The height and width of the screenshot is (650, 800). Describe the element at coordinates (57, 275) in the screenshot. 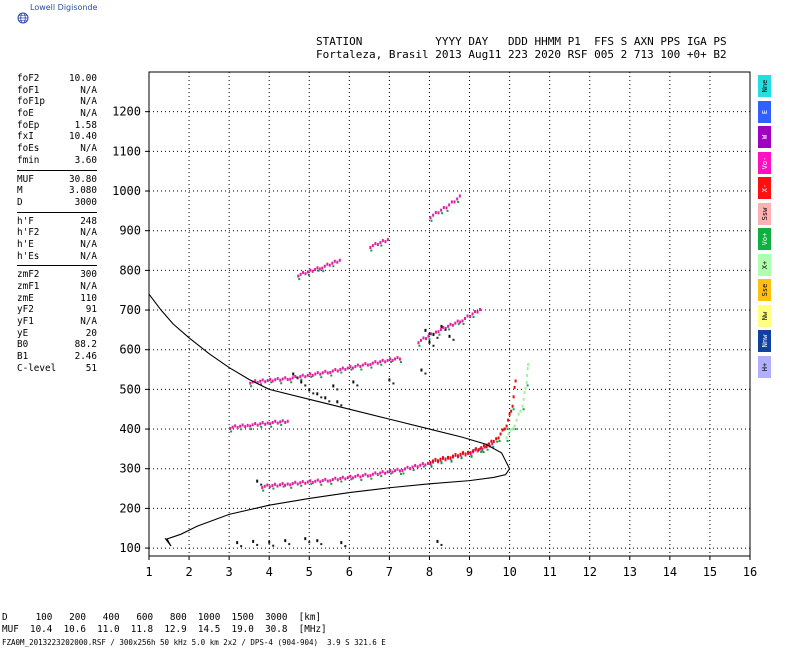

I see `parameter-row: zmF2 300` at that location.